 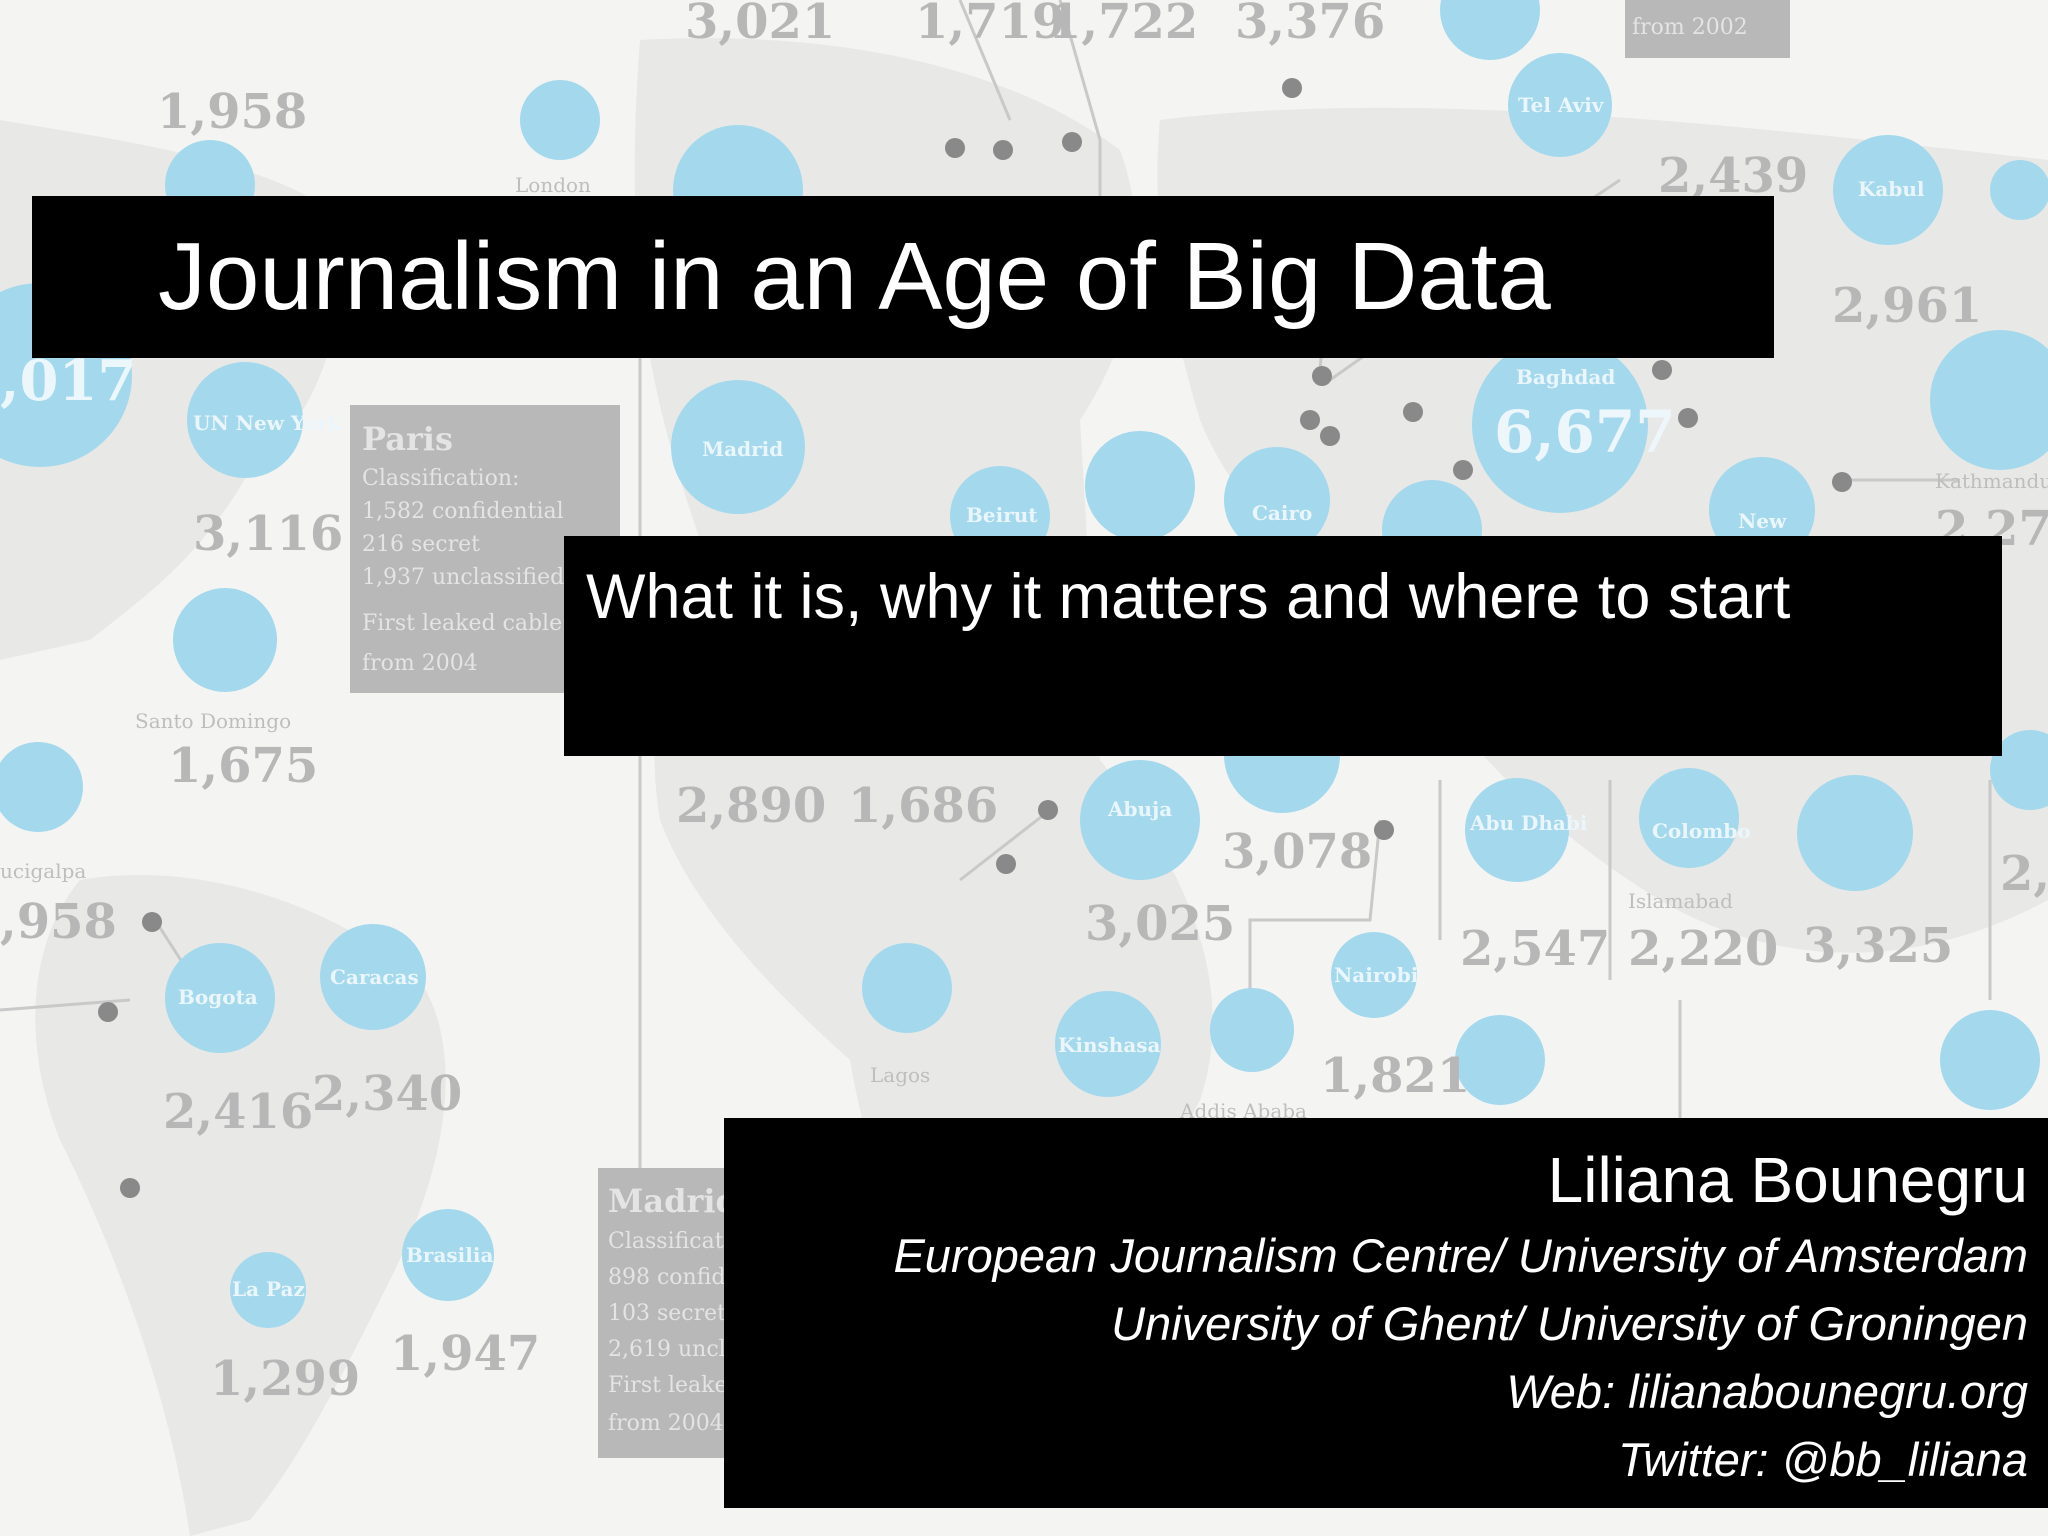 I want to click on paris-box-line: 216 secret, so click(x=421, y=544).